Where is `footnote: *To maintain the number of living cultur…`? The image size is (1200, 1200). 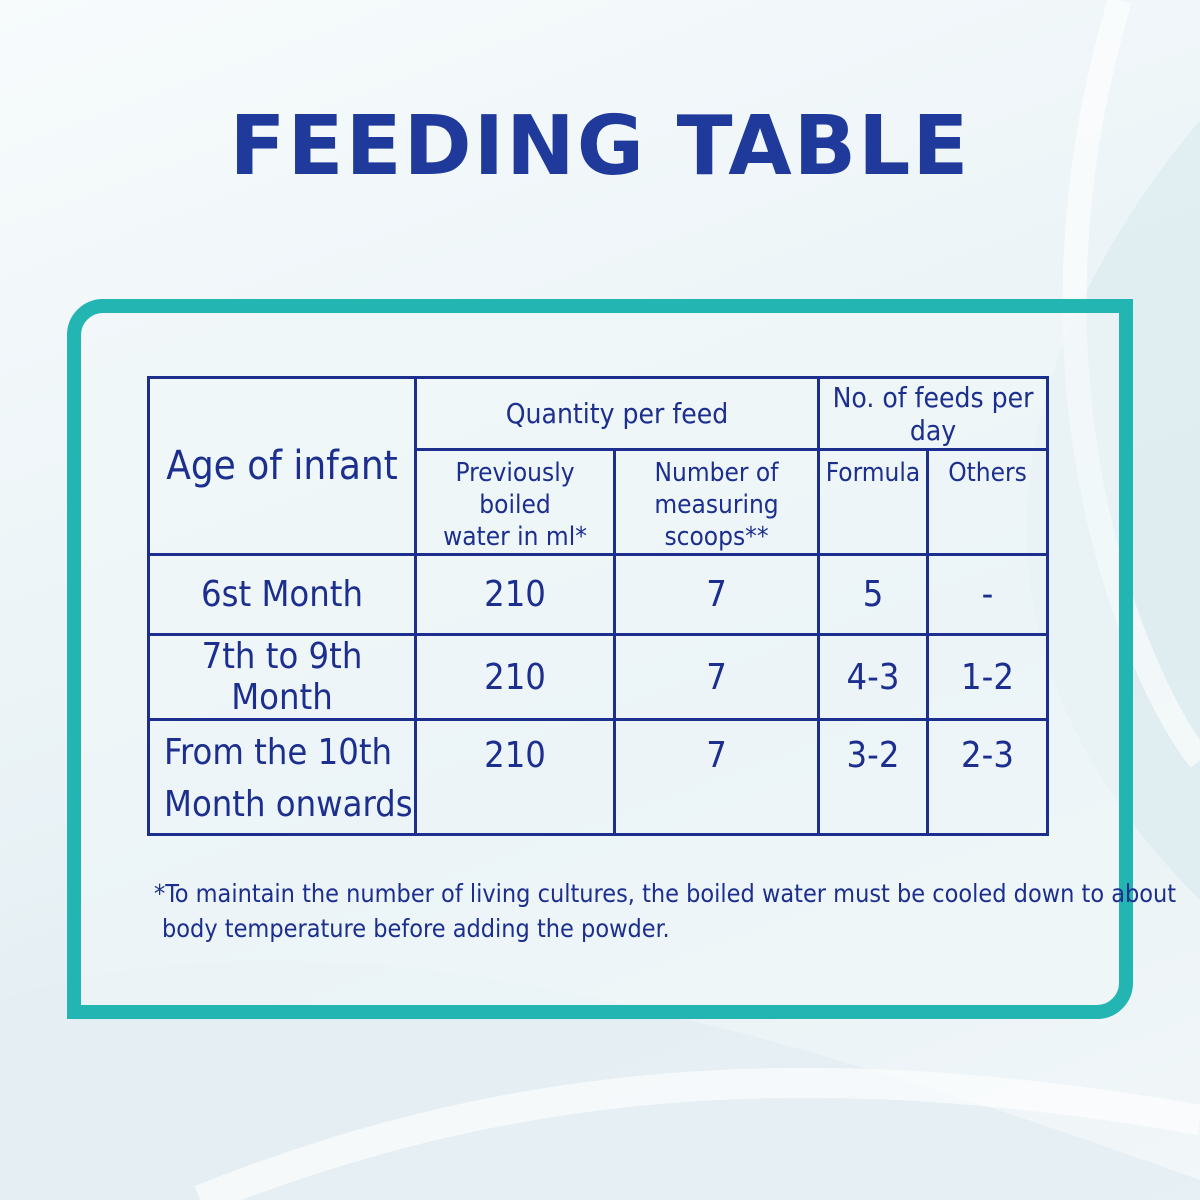
footnote: *To maintain the number of living cultur… is located at coordinates (665, 911).